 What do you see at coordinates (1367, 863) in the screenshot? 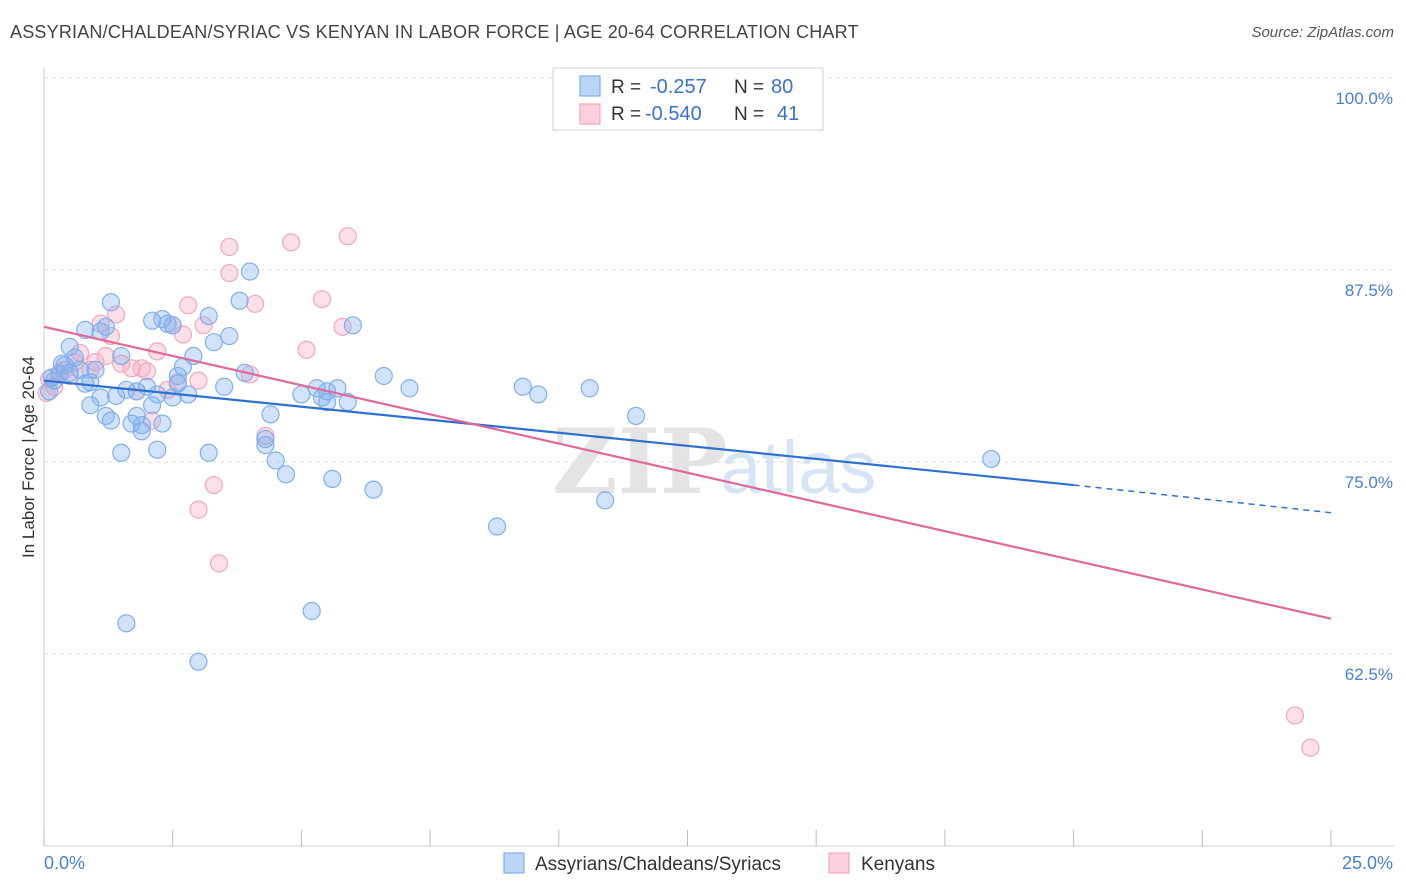
I see `x-tick-label-max: 25.0%` at bounding box center [1367, 863].